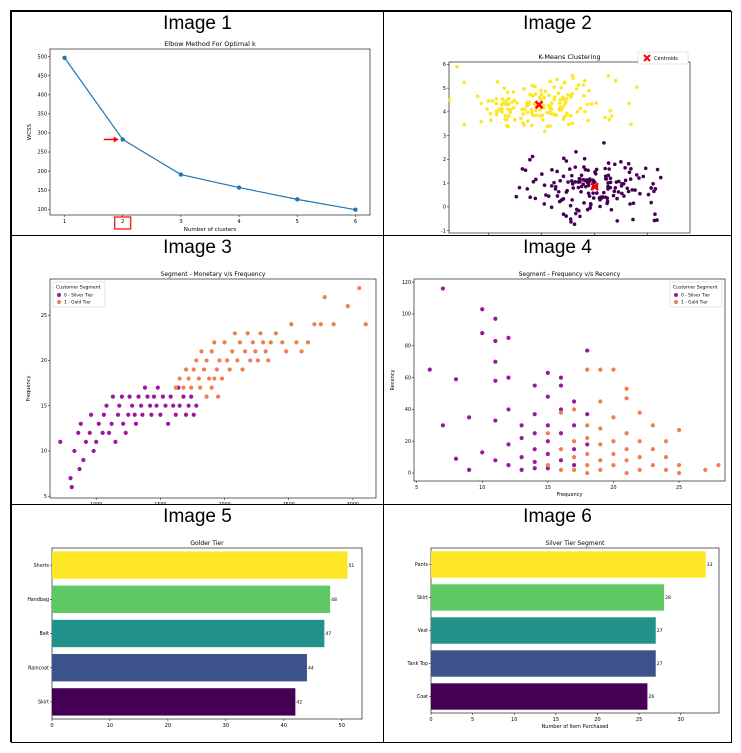 Image resolution: width=741 pixels, height=753 pixels. Describe the element at coordinates (679, 488) in the screenshot. I see `x-tick-label: 25` at that location.